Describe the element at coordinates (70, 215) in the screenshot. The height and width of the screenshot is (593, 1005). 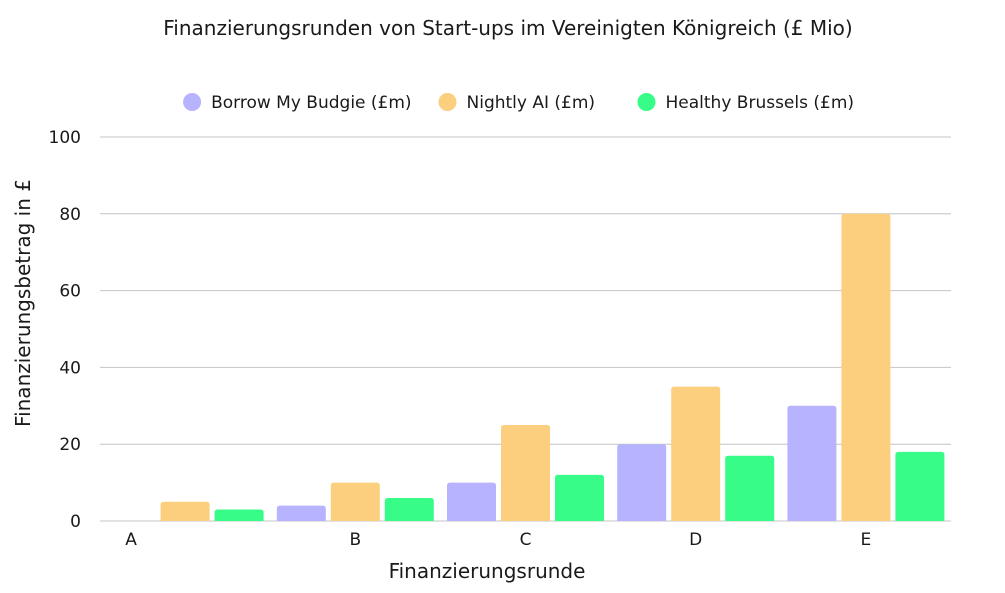
I see `y-tick-label: 80` at that location.